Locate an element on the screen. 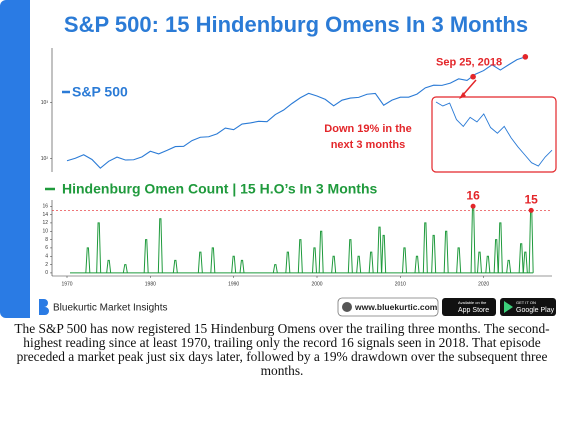 This screenshot has height=422, width=566. inset-line is located at coordinates (494, 134).